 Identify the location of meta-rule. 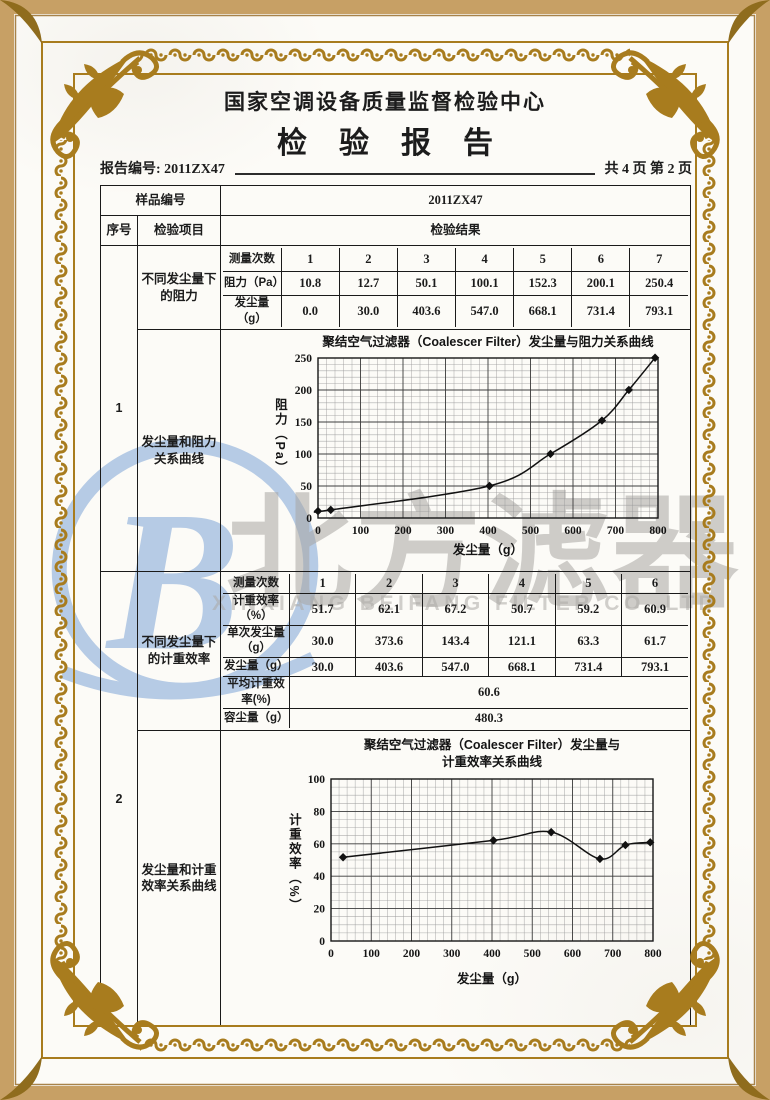
(414, 173).